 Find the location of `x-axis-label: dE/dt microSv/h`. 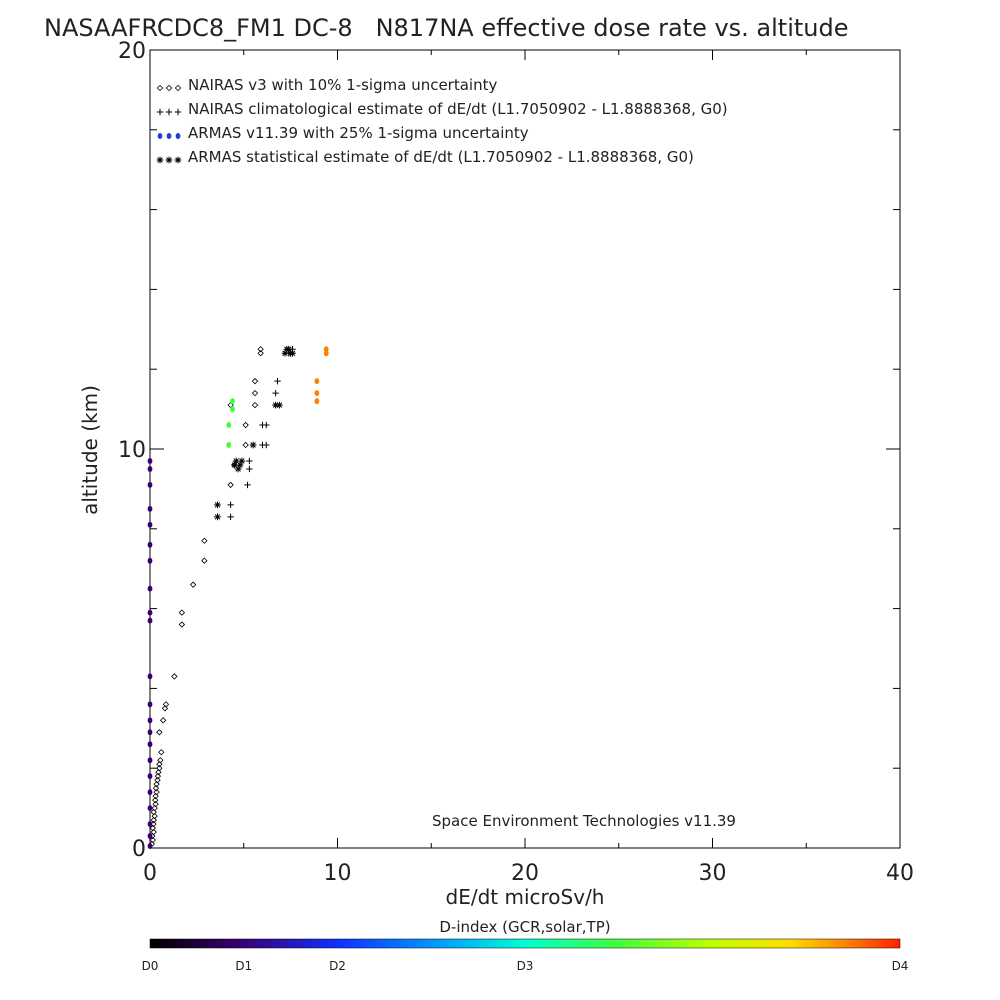

x-axis-label: dE/dt microSv/h is located at coordinates (525, 897).